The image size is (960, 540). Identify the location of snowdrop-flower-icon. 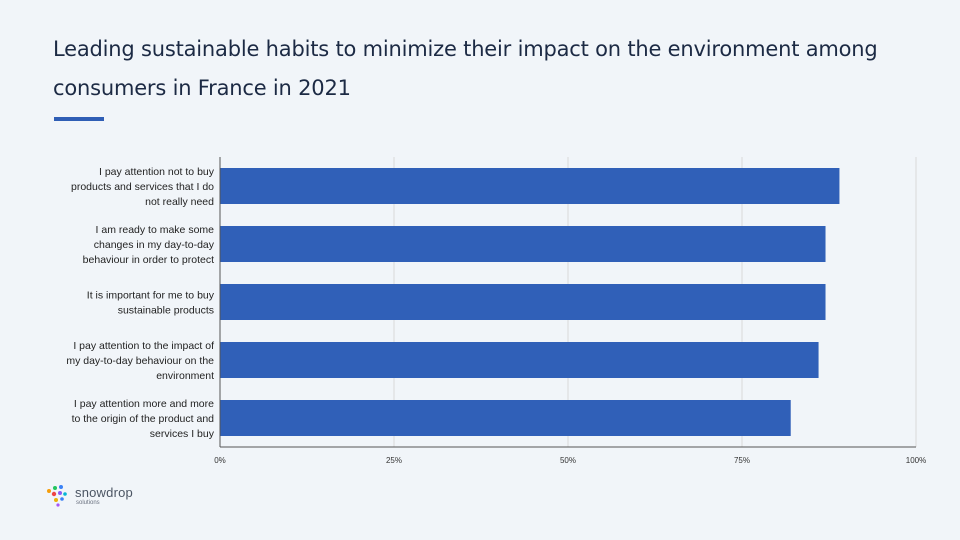
(57, 496).